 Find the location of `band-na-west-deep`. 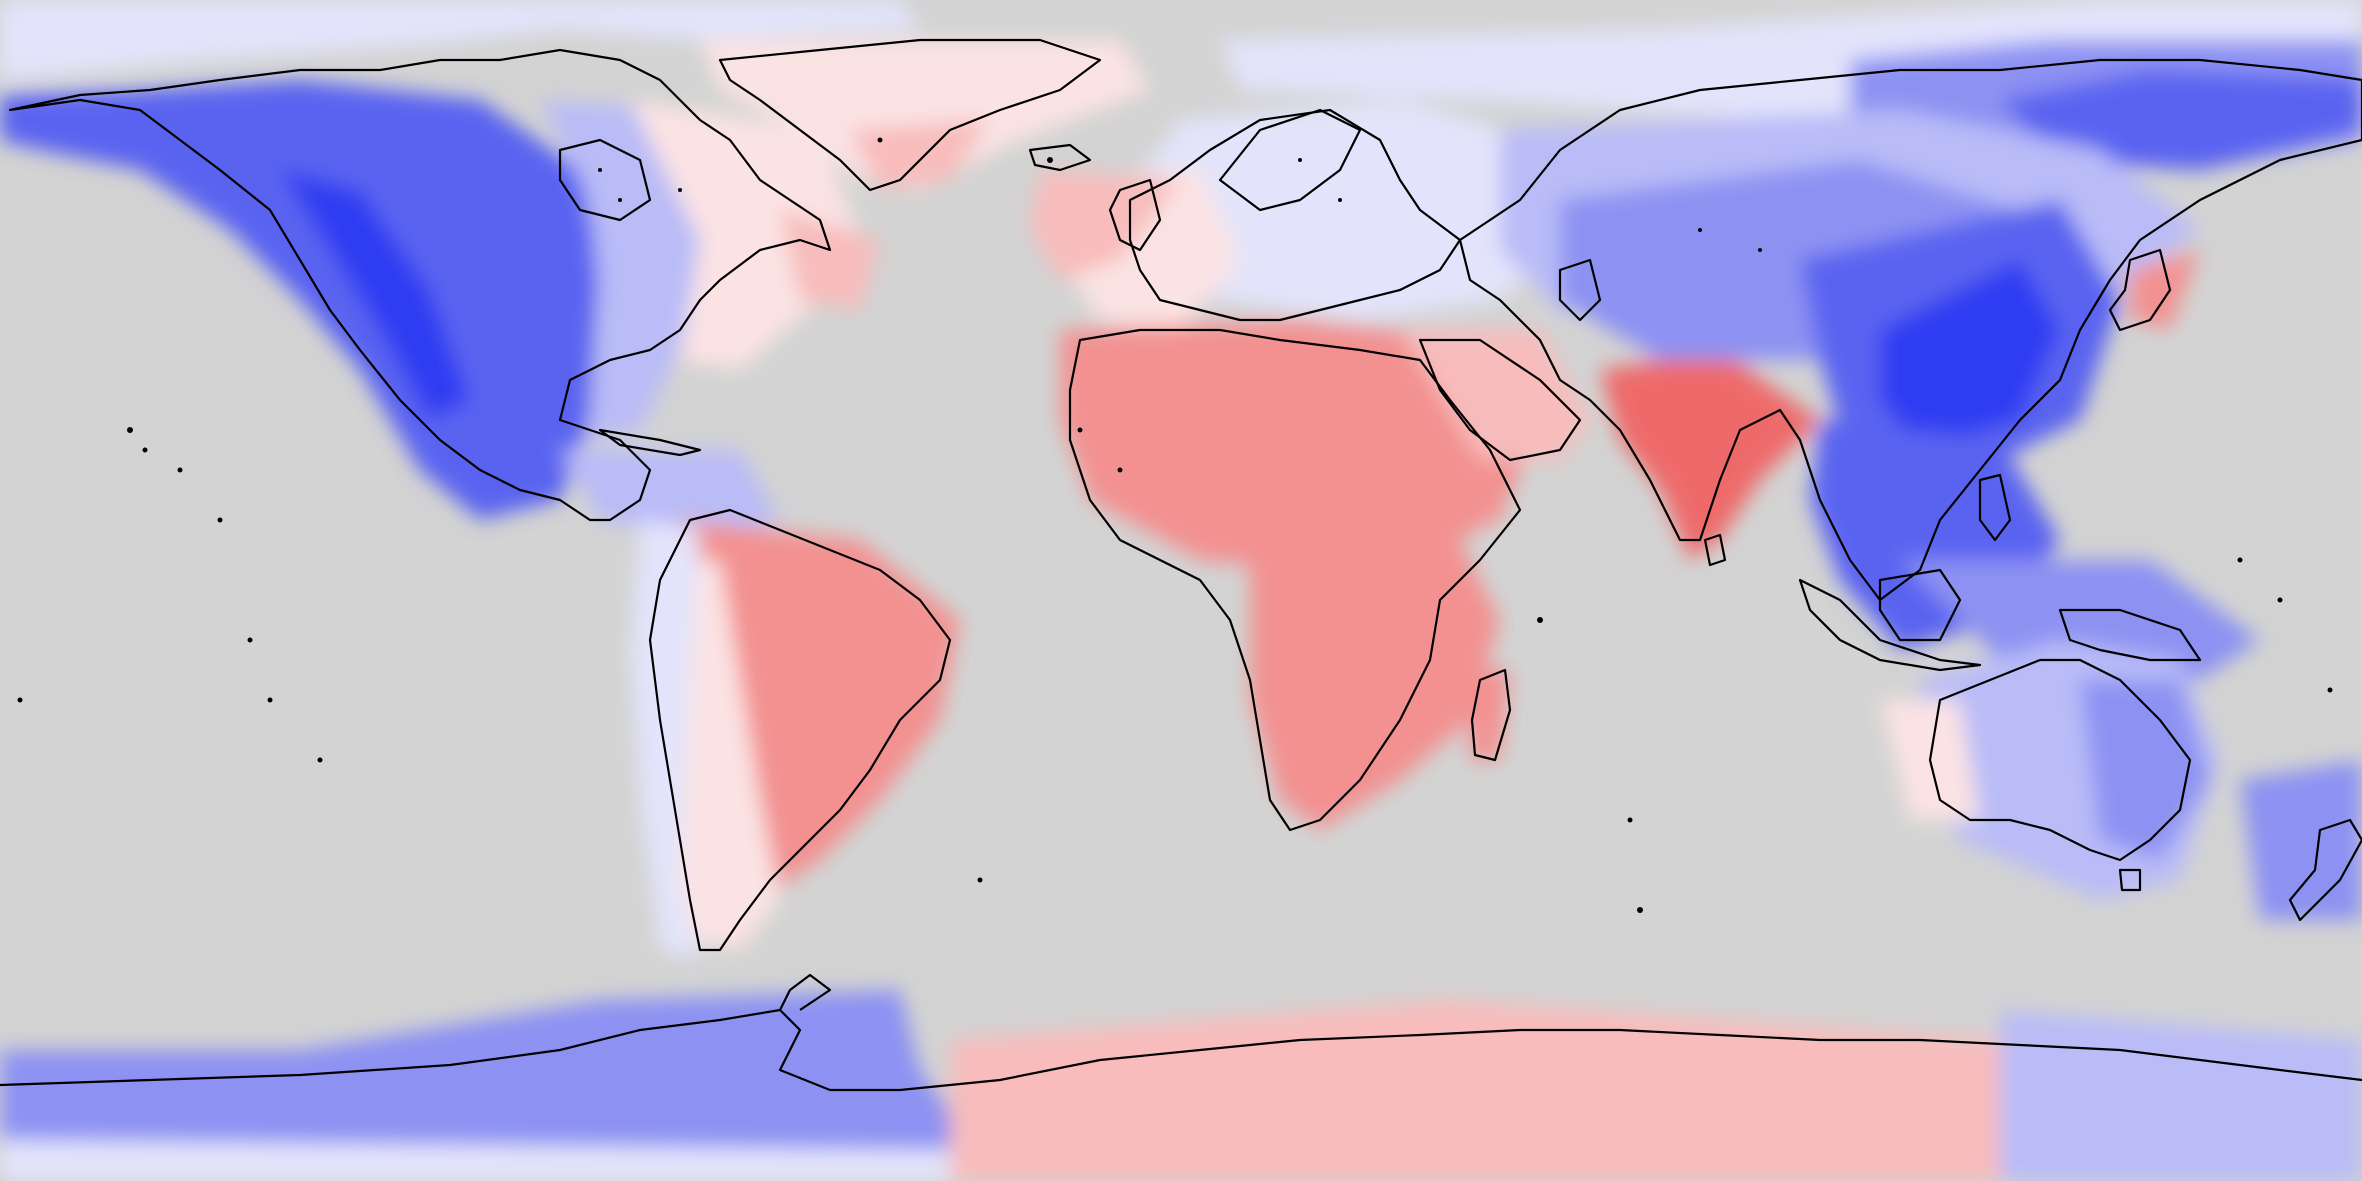

band-na-west-deep is located at coordinates (375, 295).